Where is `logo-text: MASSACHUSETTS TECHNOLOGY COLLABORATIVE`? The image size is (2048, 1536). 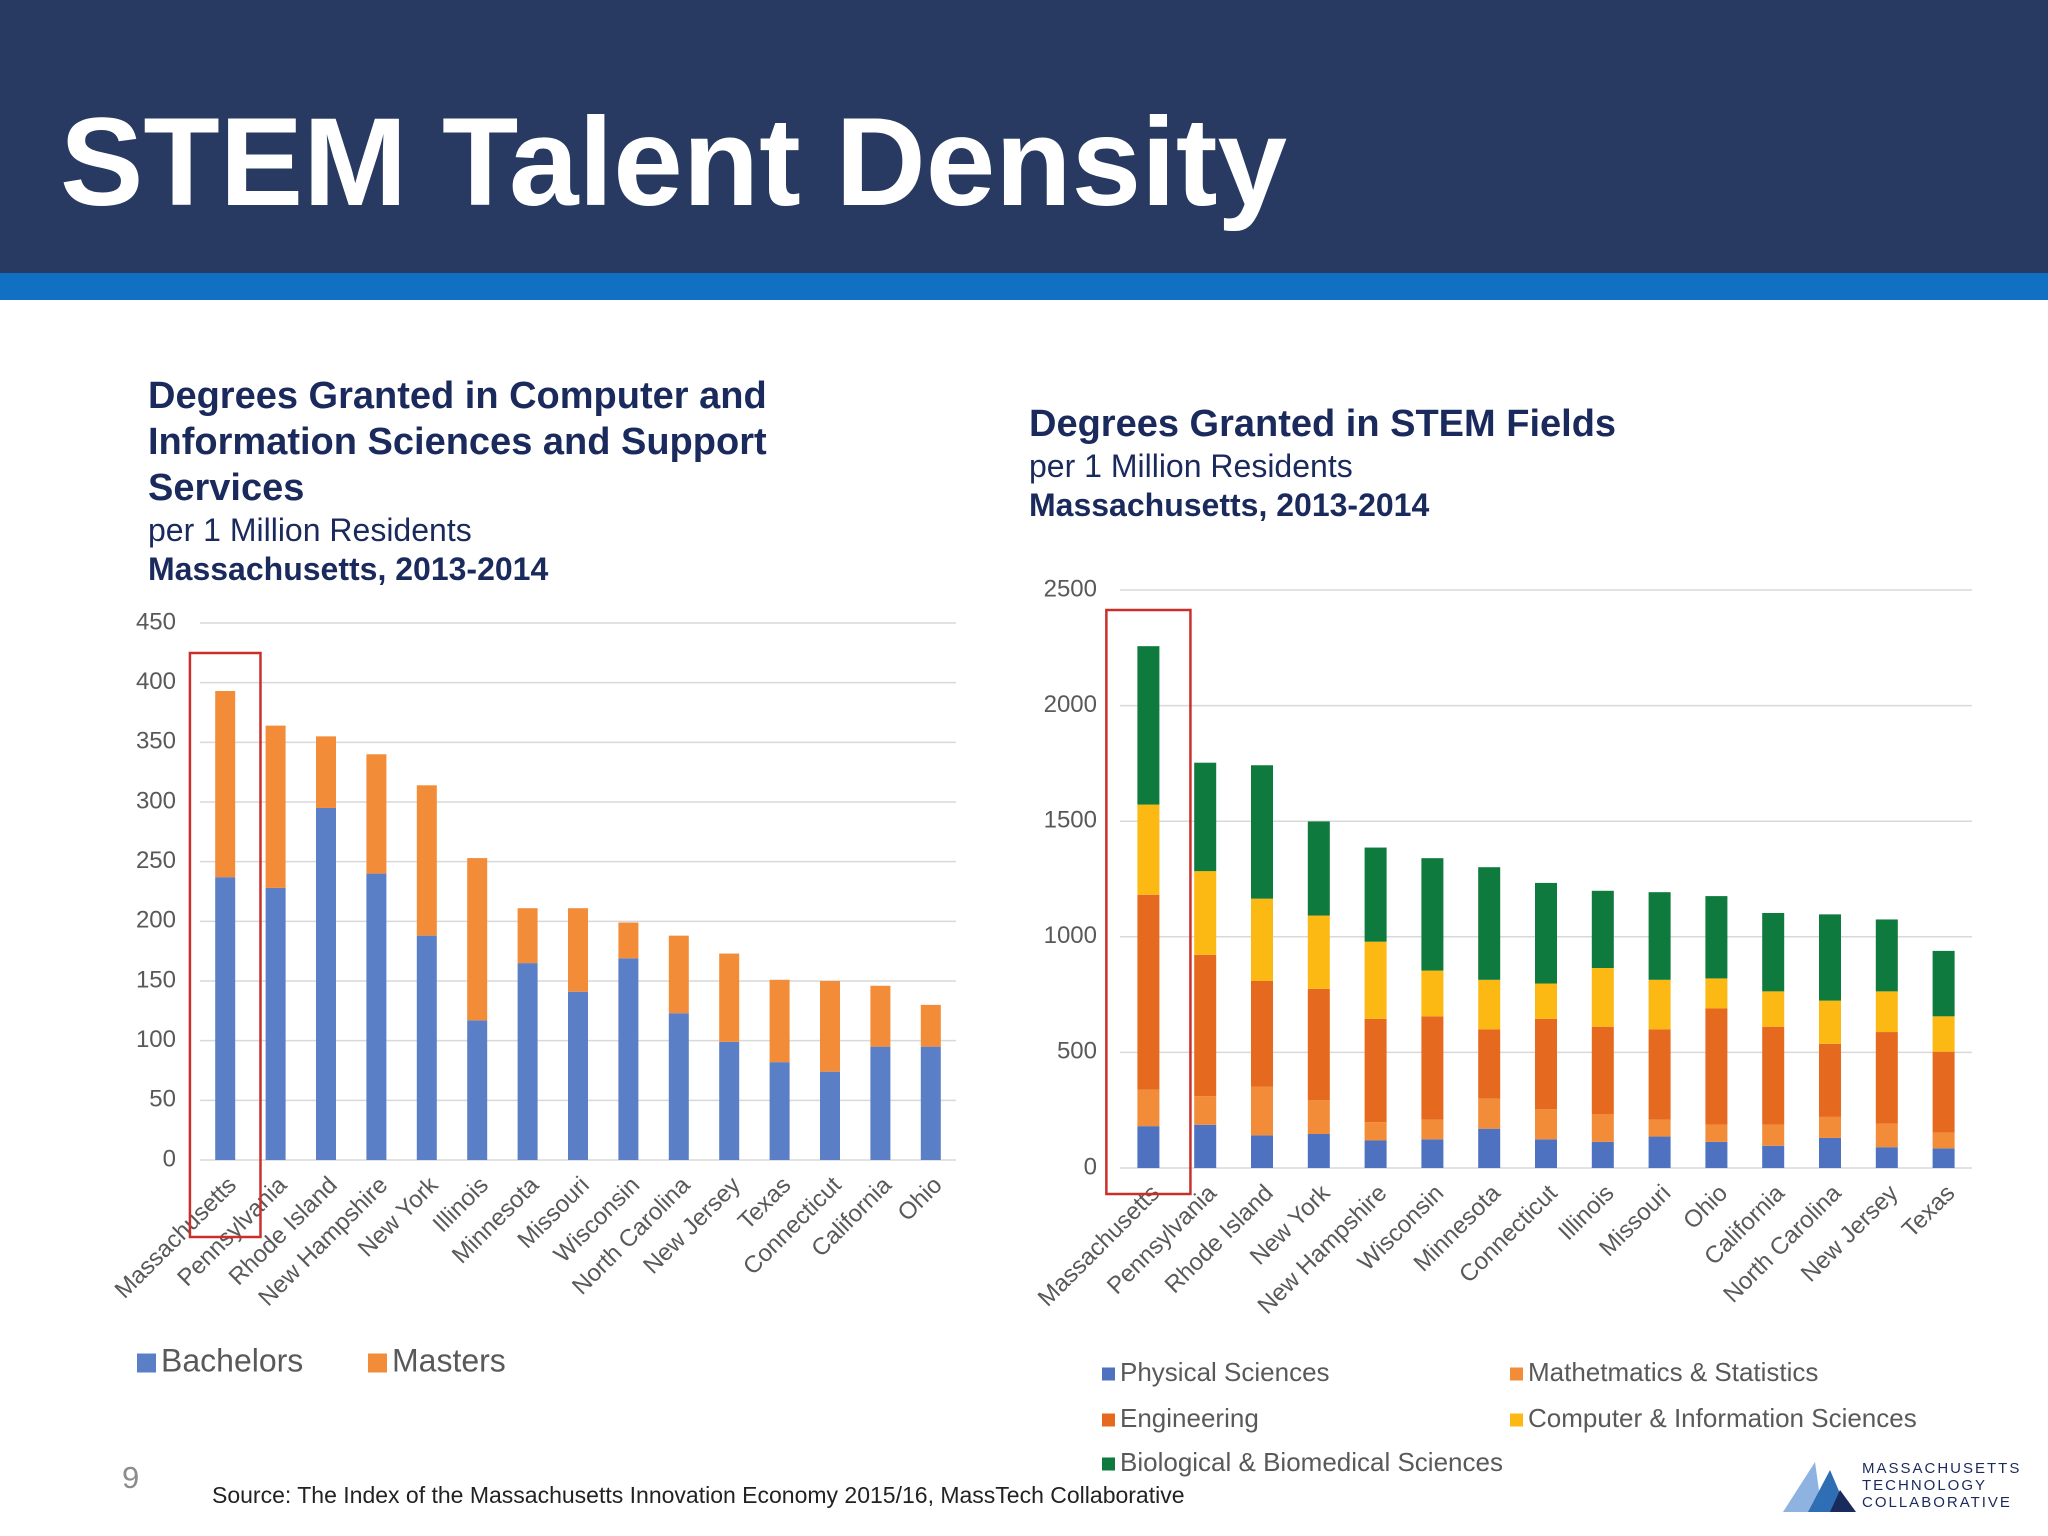
logo-text: MASSACHUSETTS TECHNOLOGY COLLABORATIVE is located at coordinates (1941, 1485).